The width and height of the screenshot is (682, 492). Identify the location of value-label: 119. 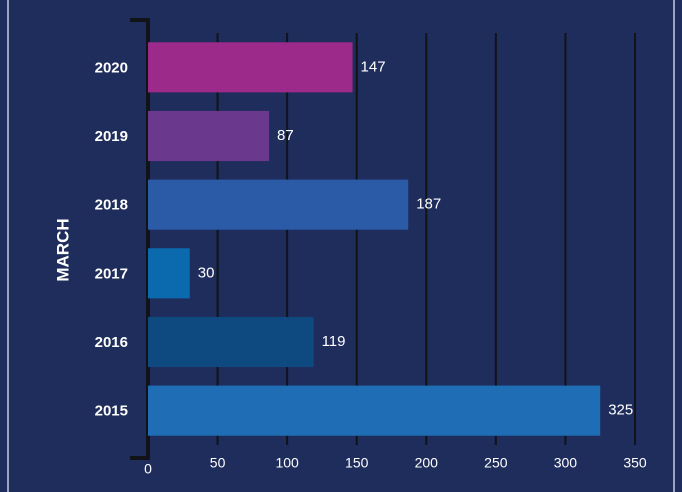
(334, 341).